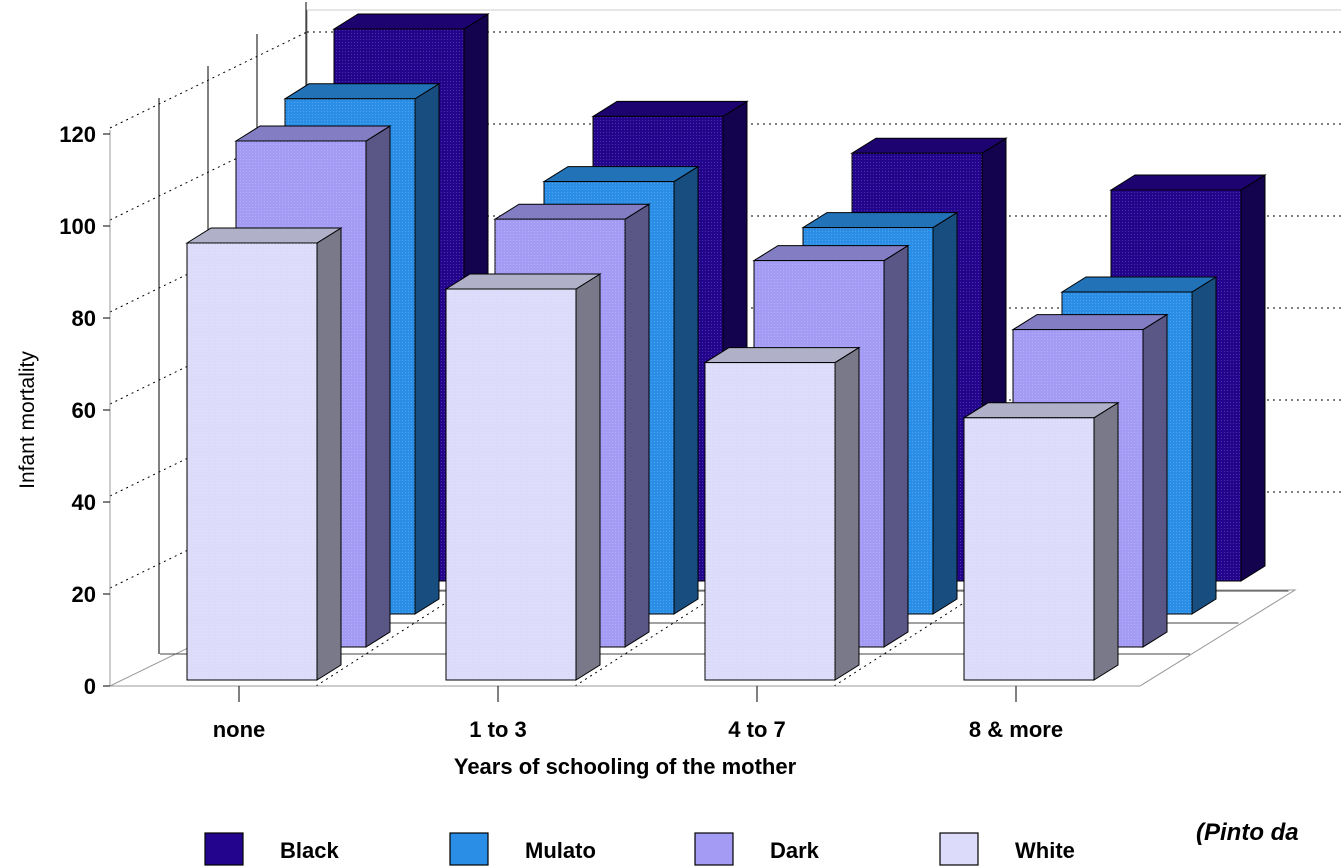 This screenshot has height=868, width=1341. Describe the element at coordinates (638, 729) in the screenshot. I see `x-tick-labels: none 1 to 3 4 to 7 8 & more` at that location.